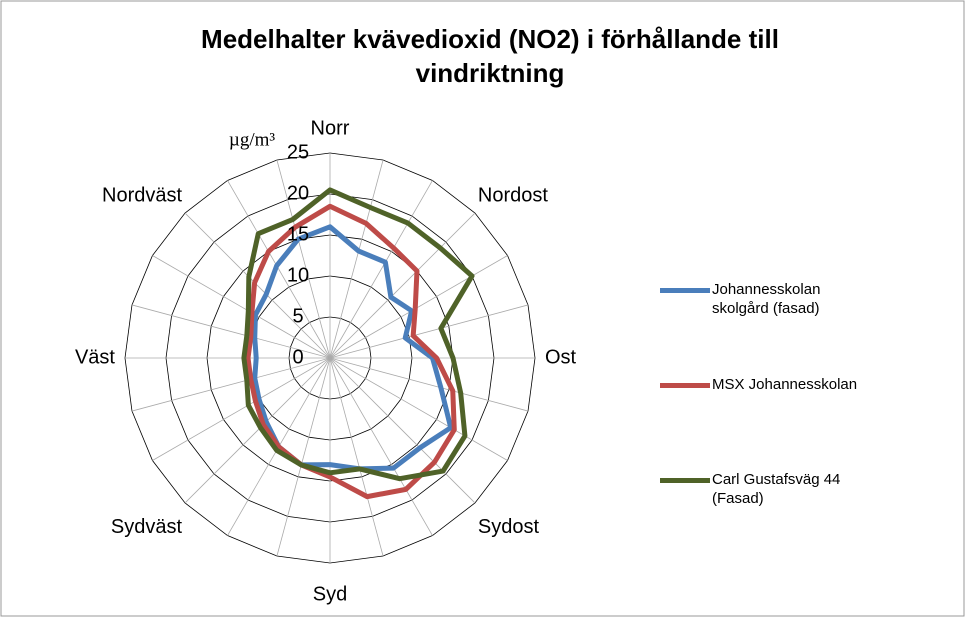 The width and height of the screenshot is (965, 617). I want to click on r-tick-label: 25, so click(298, 152).